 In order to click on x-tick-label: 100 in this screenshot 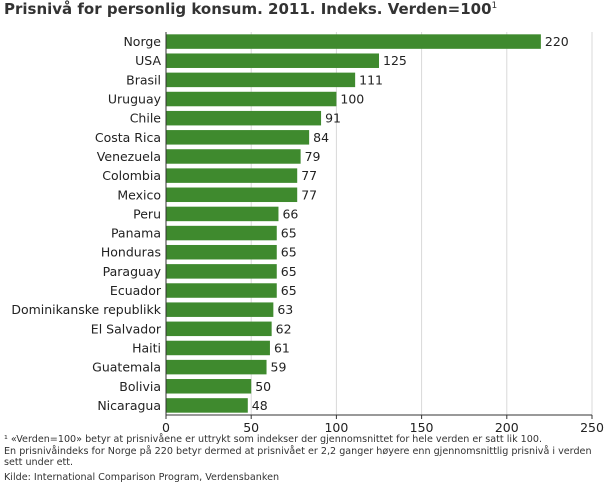, I will do `click(336, 426)`.